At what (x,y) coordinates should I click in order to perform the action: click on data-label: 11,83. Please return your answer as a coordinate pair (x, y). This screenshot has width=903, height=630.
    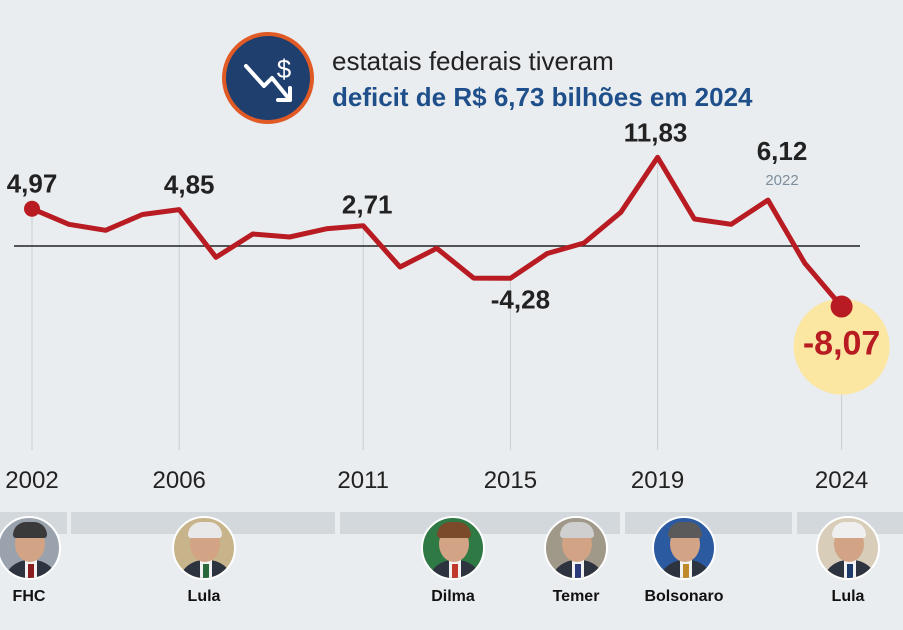
    Looking at the image, I should click on (656, 132).